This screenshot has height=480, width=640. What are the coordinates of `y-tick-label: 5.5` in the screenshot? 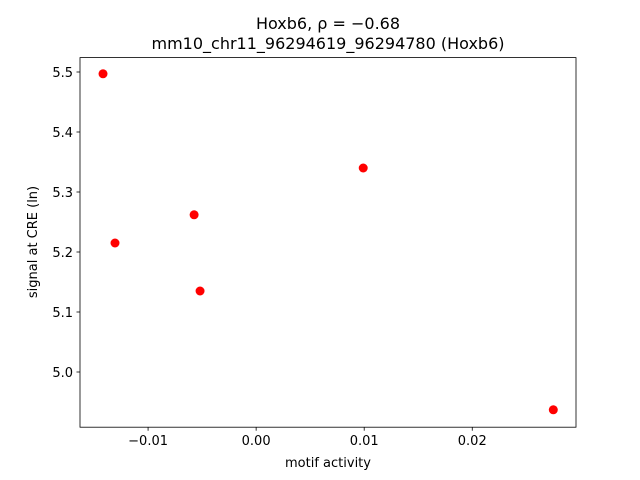 It's located at (62, 73).